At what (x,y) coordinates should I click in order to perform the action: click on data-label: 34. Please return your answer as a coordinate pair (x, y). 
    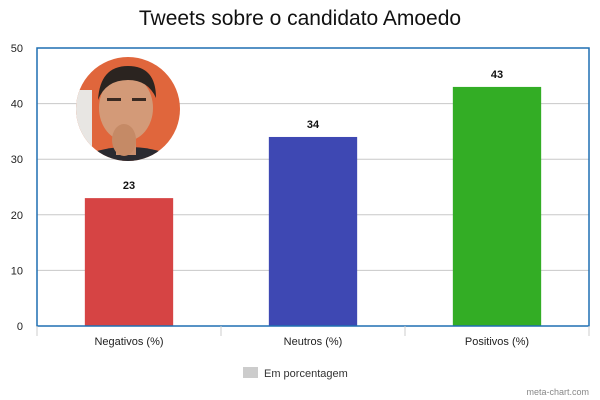
    Looking at the image, I should click on (313, 125).